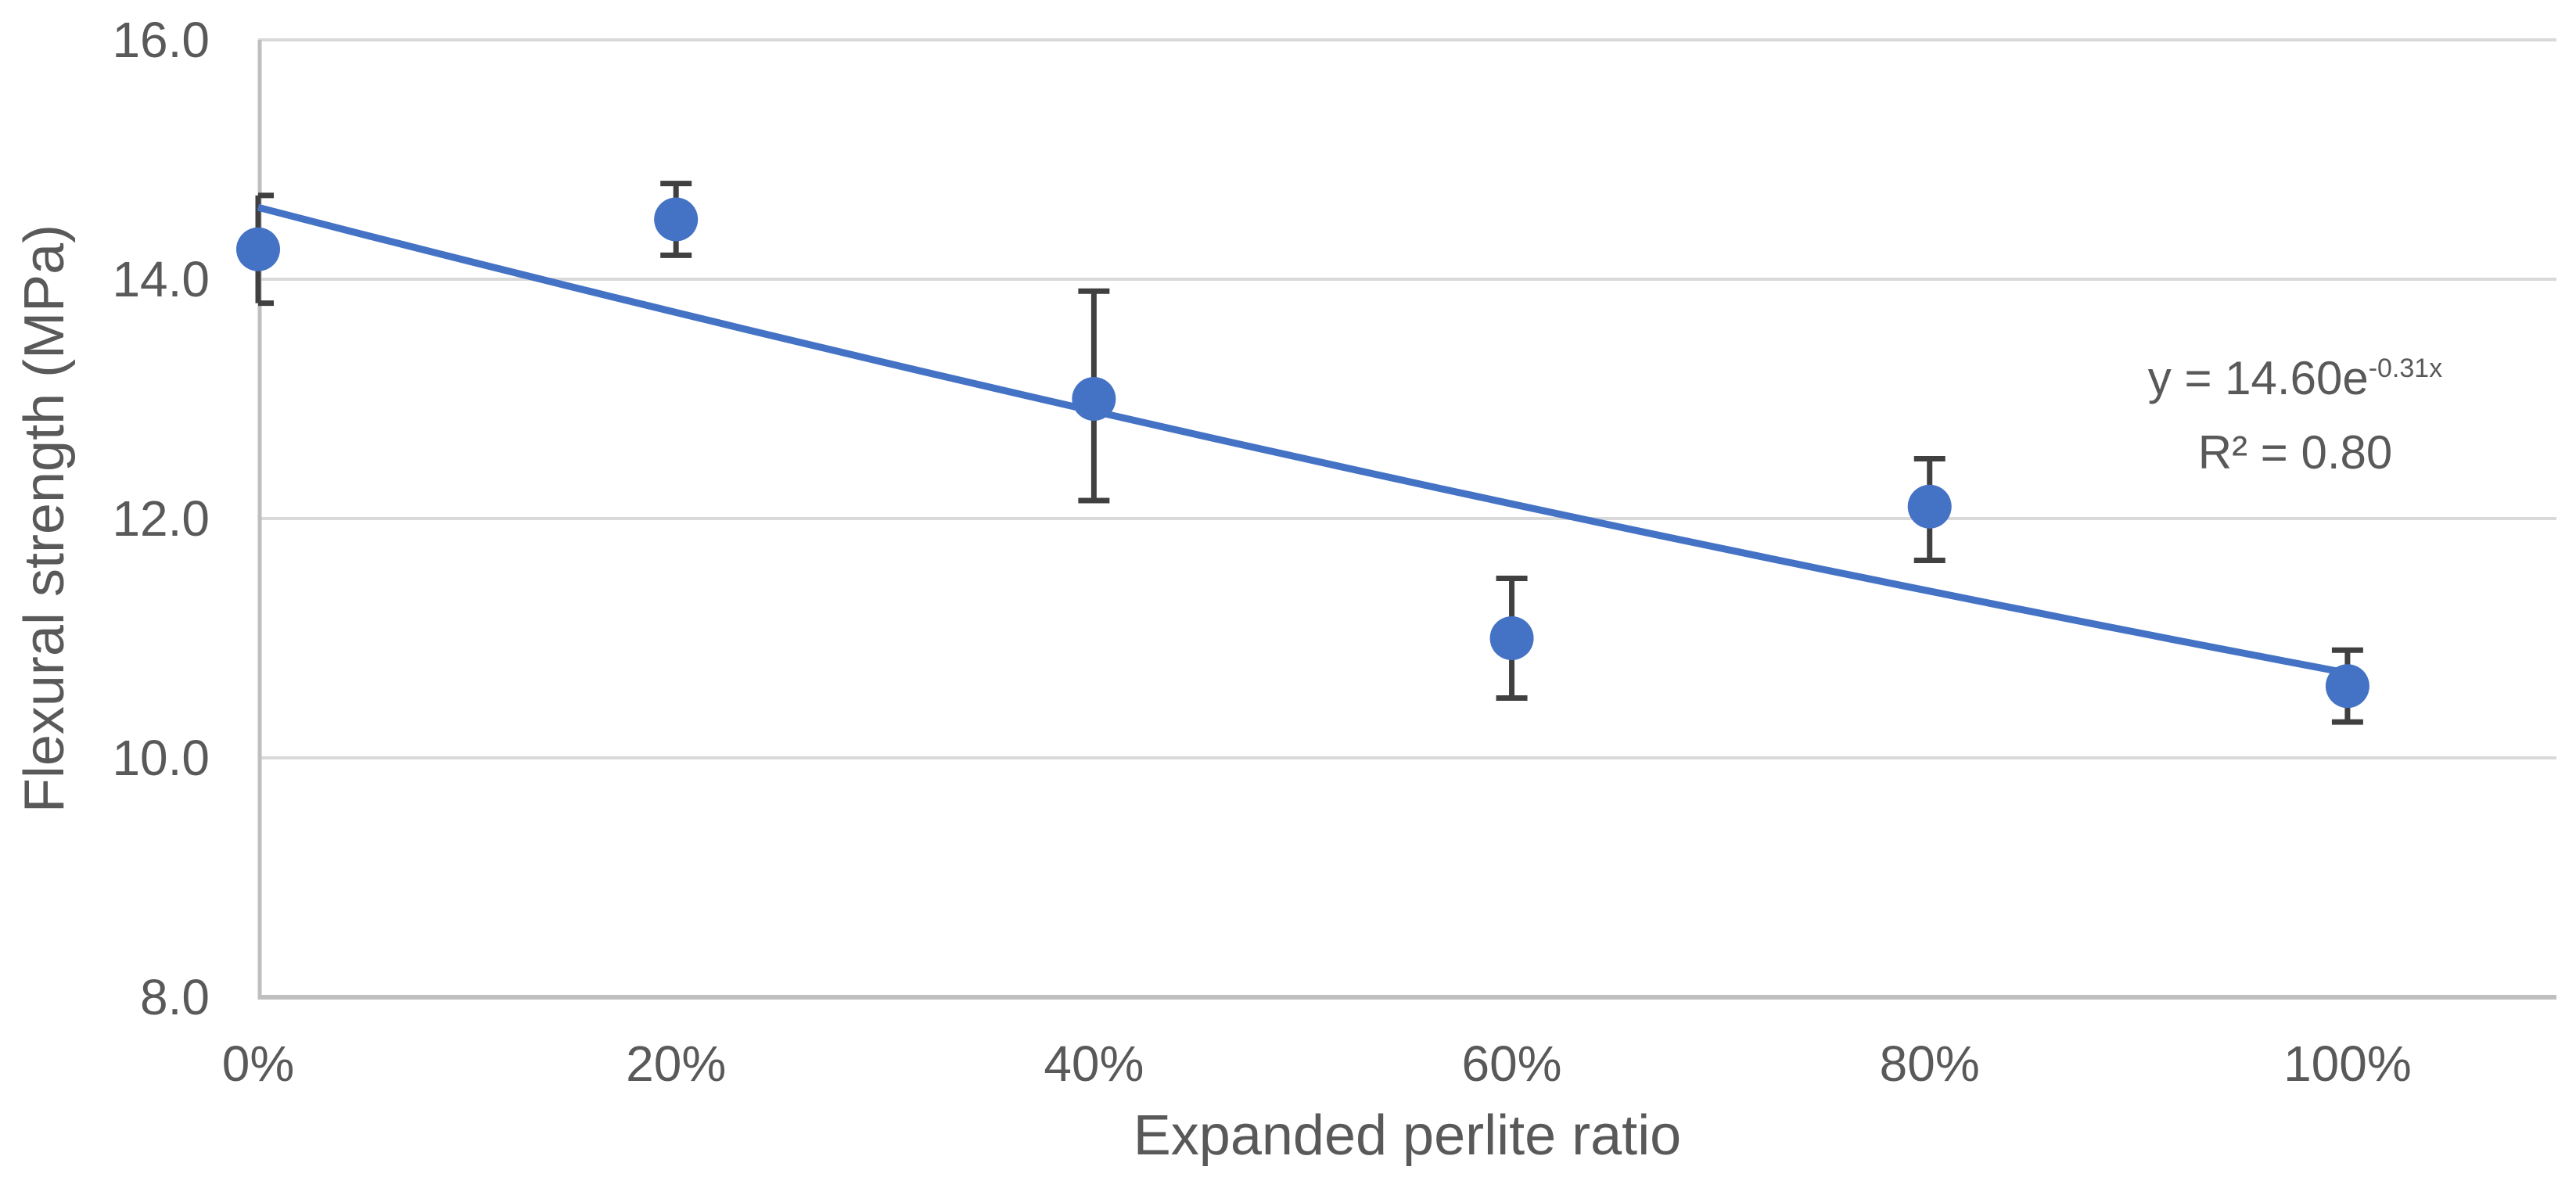 The width and height of the screenshot is (2576, 1181). Describe the element at coordinates (2295, 452) in the screenshot. I see `trendline-r-squared: R² = 0.80` at that location.